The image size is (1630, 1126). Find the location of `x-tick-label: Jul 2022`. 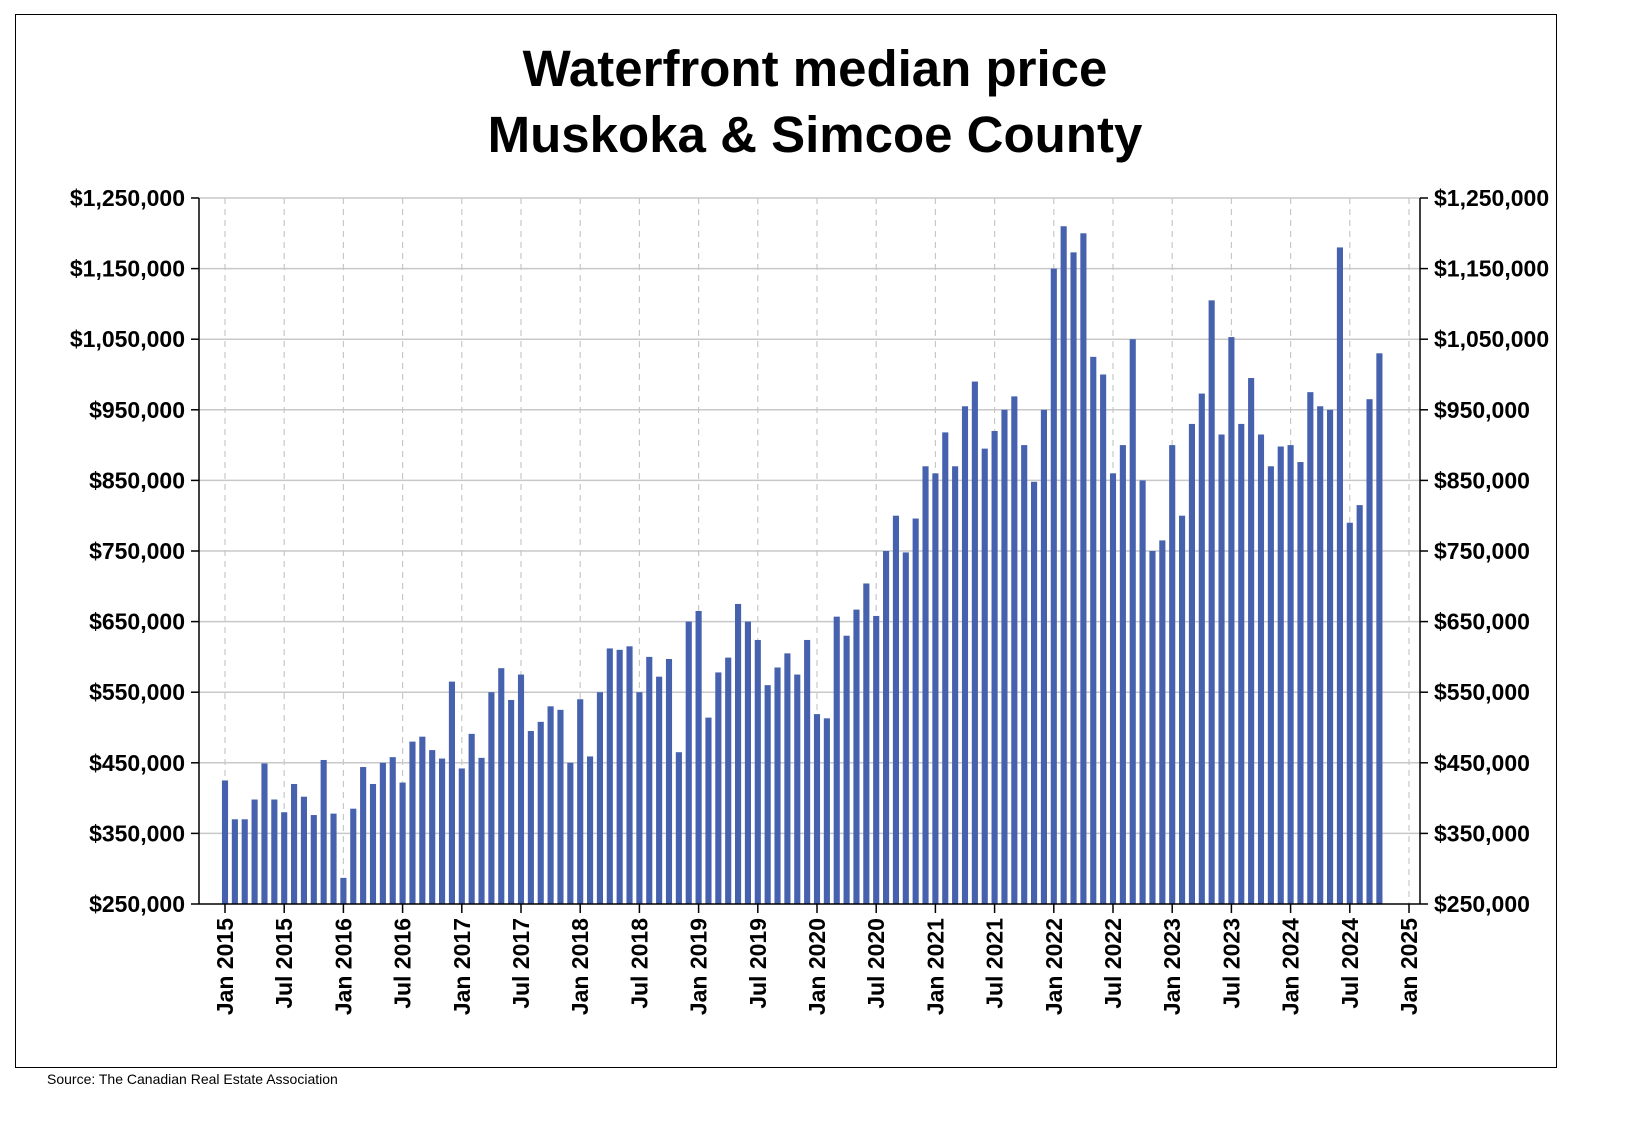

x-tick-label: Jul 2022 is located at coordinates (1113, 963).